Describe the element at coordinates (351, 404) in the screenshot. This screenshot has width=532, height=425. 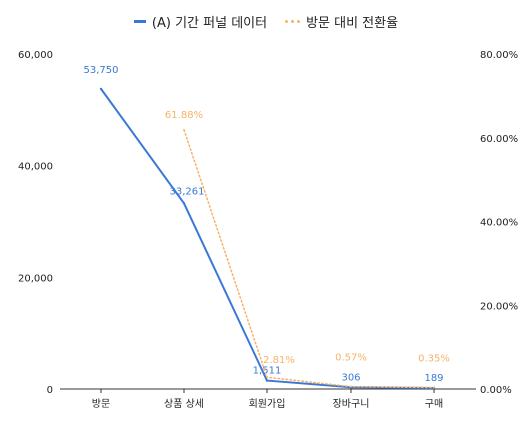
I see `x-axis-tick-label: 장바구니` at that location.